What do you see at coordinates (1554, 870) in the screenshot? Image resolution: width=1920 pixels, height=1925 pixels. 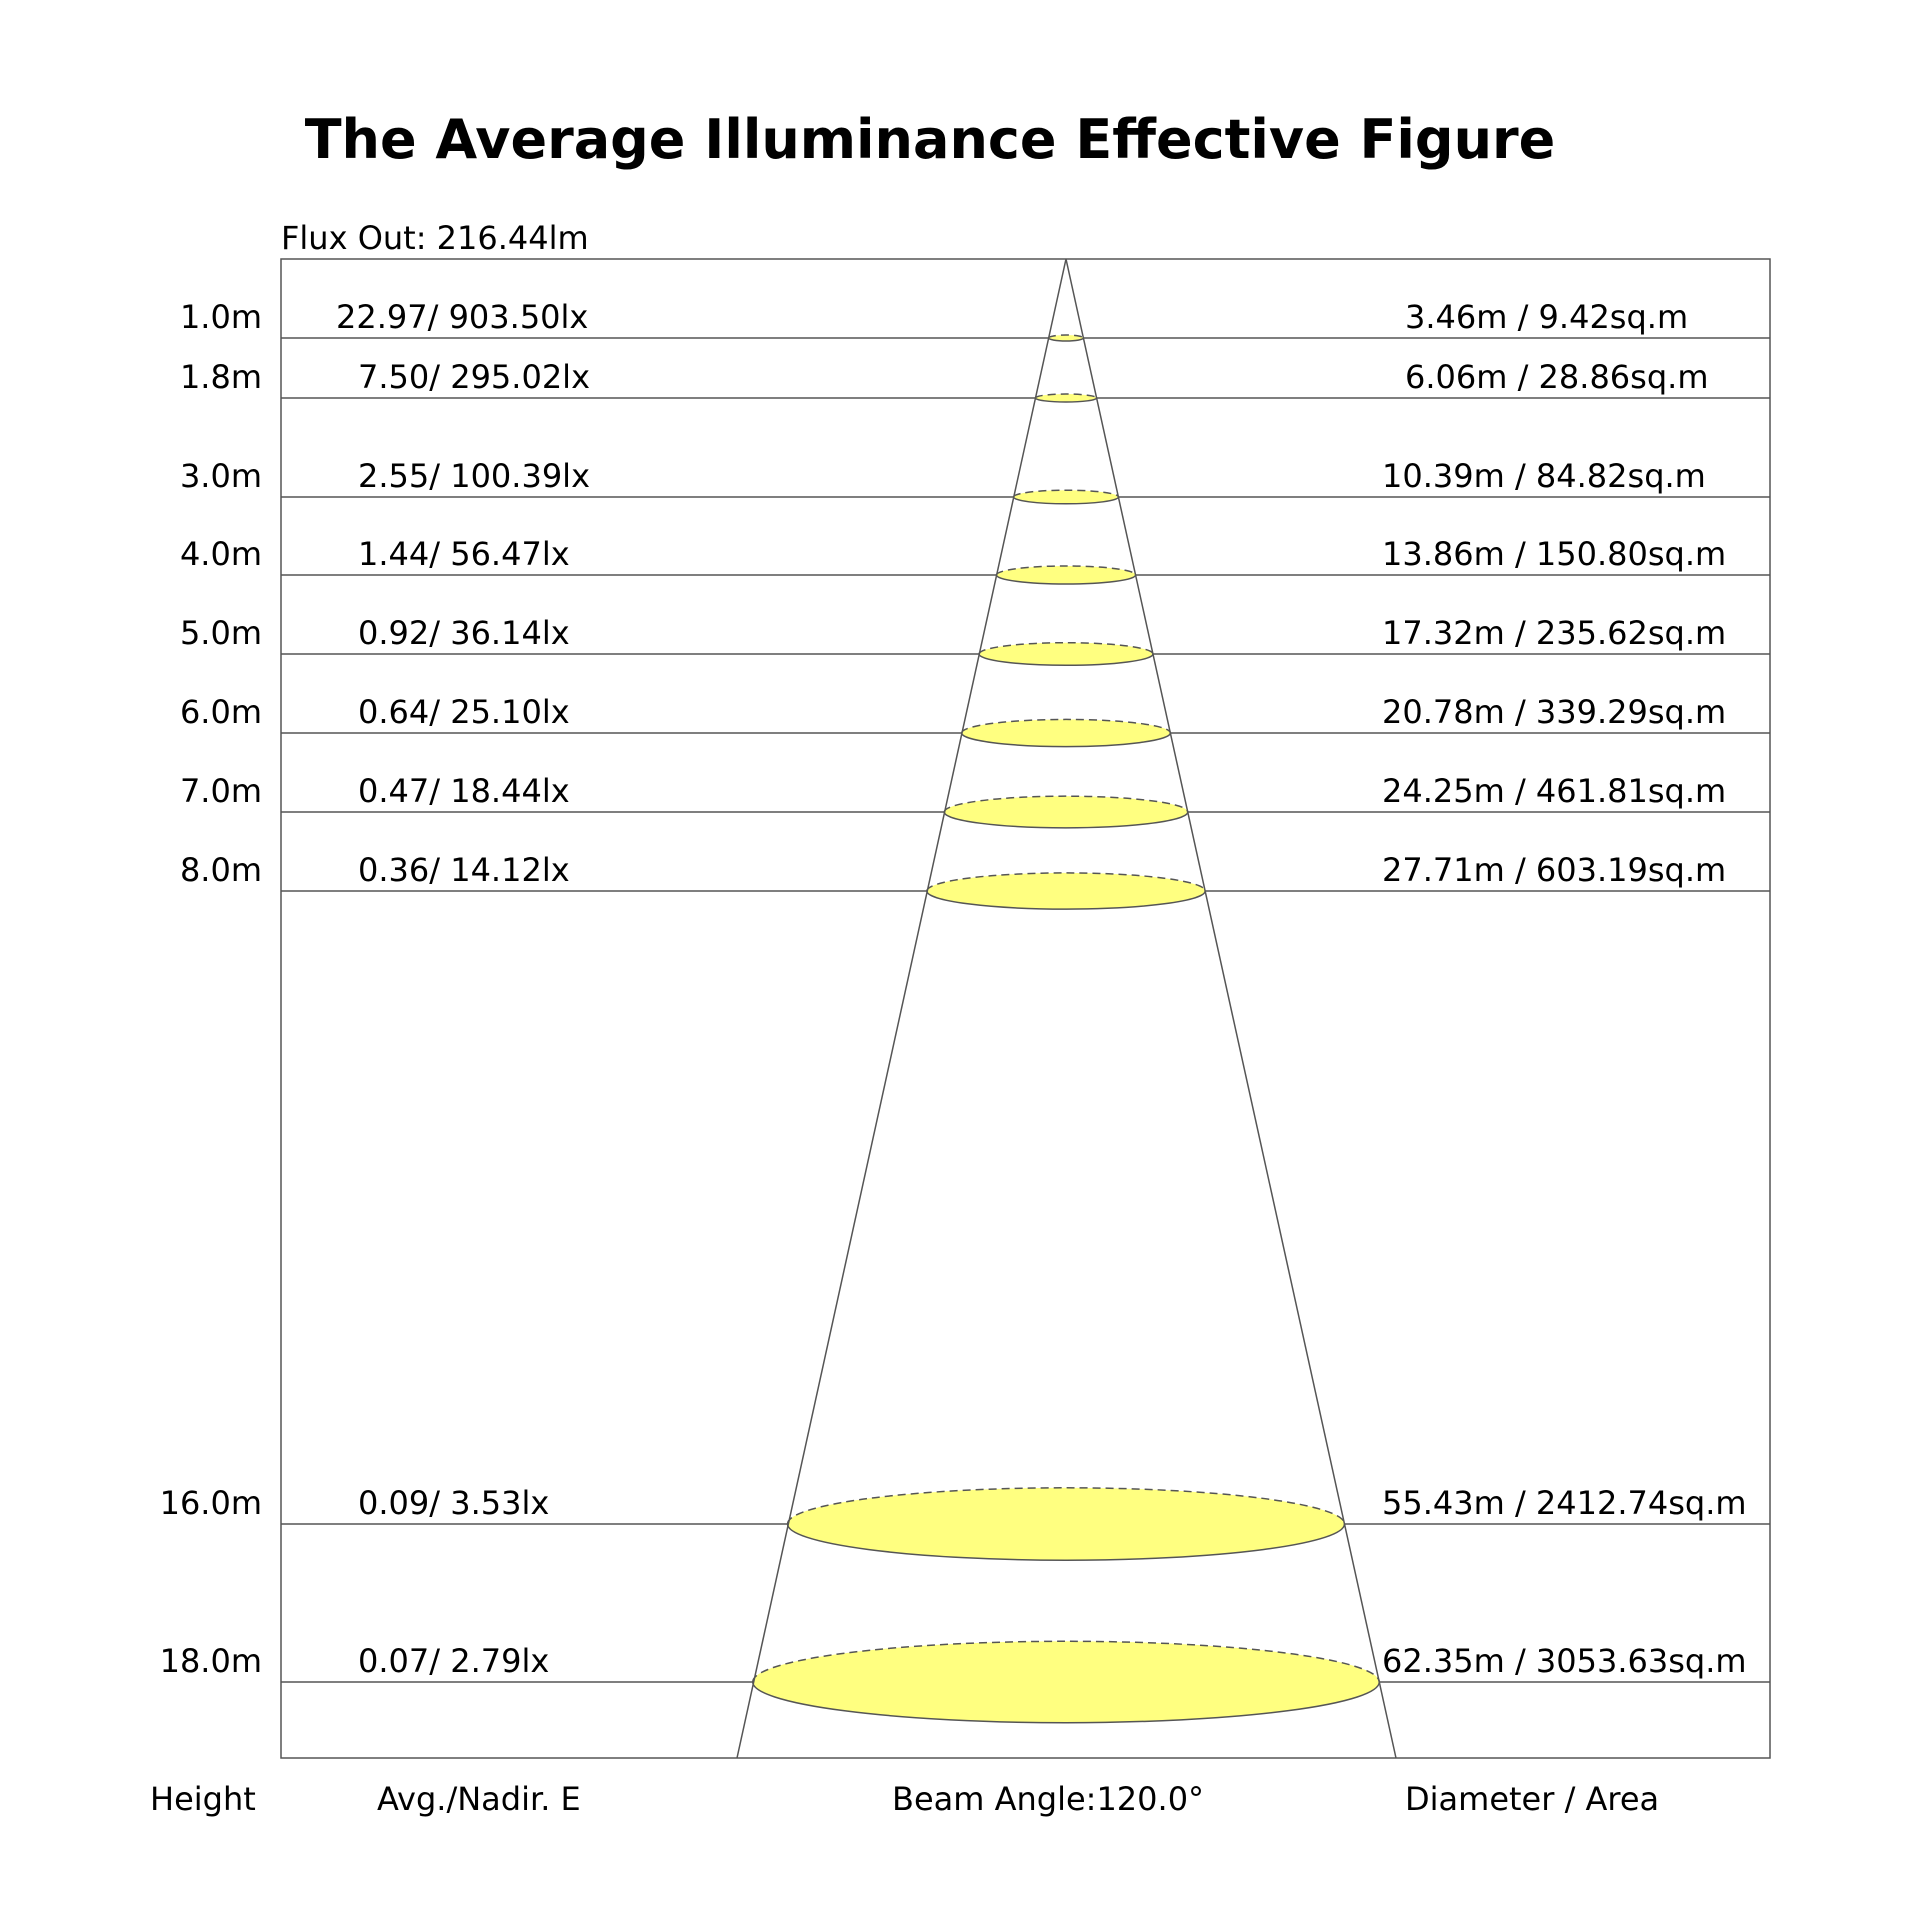 I see `diameter-area-label: 27.71m / 603.19sq.m` at bounding box center [1554, 870].